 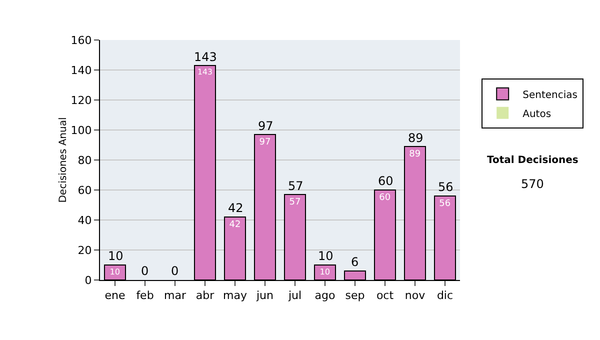 What do you see at coordinates (85, 250) in the screenshot?
I see `y-tick-label: 20` at bounding box center [85, 250].